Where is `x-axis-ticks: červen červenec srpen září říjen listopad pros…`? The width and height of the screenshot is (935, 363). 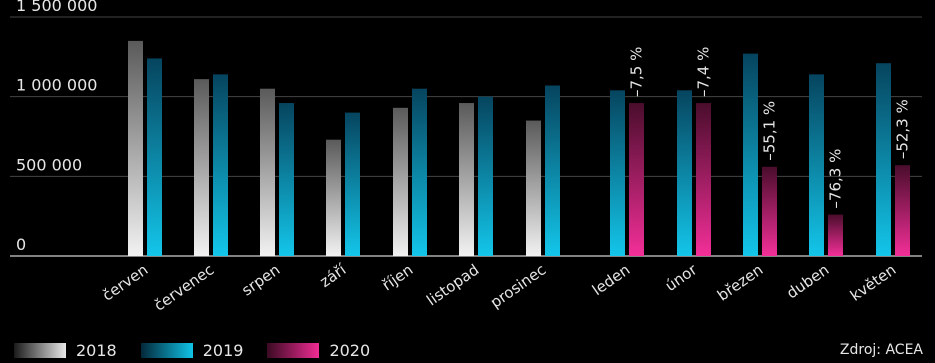 x-axis-ticks: červen červenec srpen září říjen listopad pros… is located at coordinates (499, 287).